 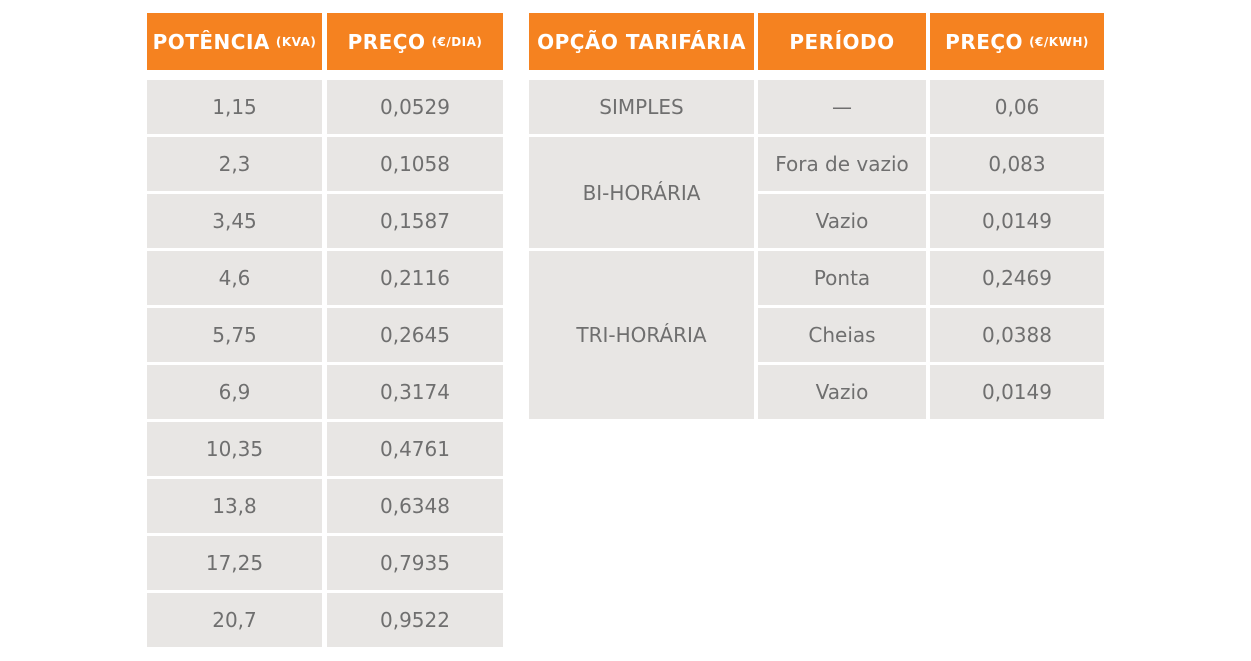 What do you see at coordinates (415, 107) in the screenshot?
I see `price-day-cell: 0,0529` at bounding box center [415, 107].